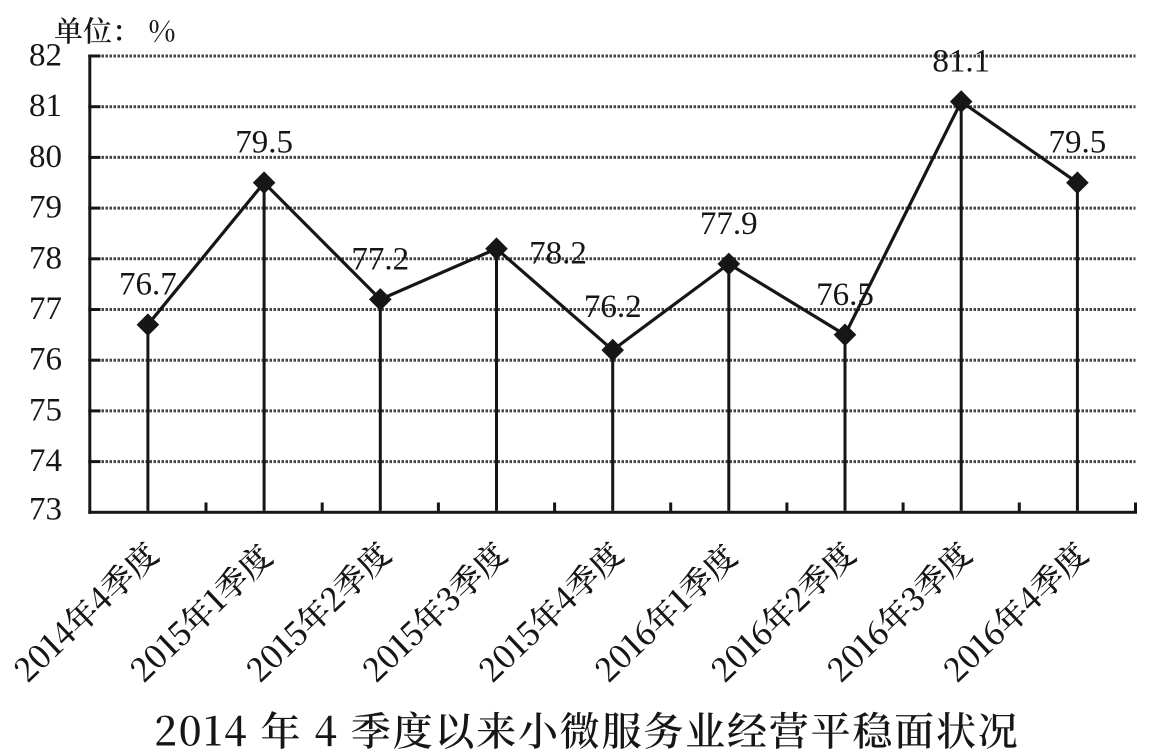 The image size is (1169, 755). Describe the element at coordinates (380, 259) in the screenshot. I see `svg-text: 77.2` at that location.